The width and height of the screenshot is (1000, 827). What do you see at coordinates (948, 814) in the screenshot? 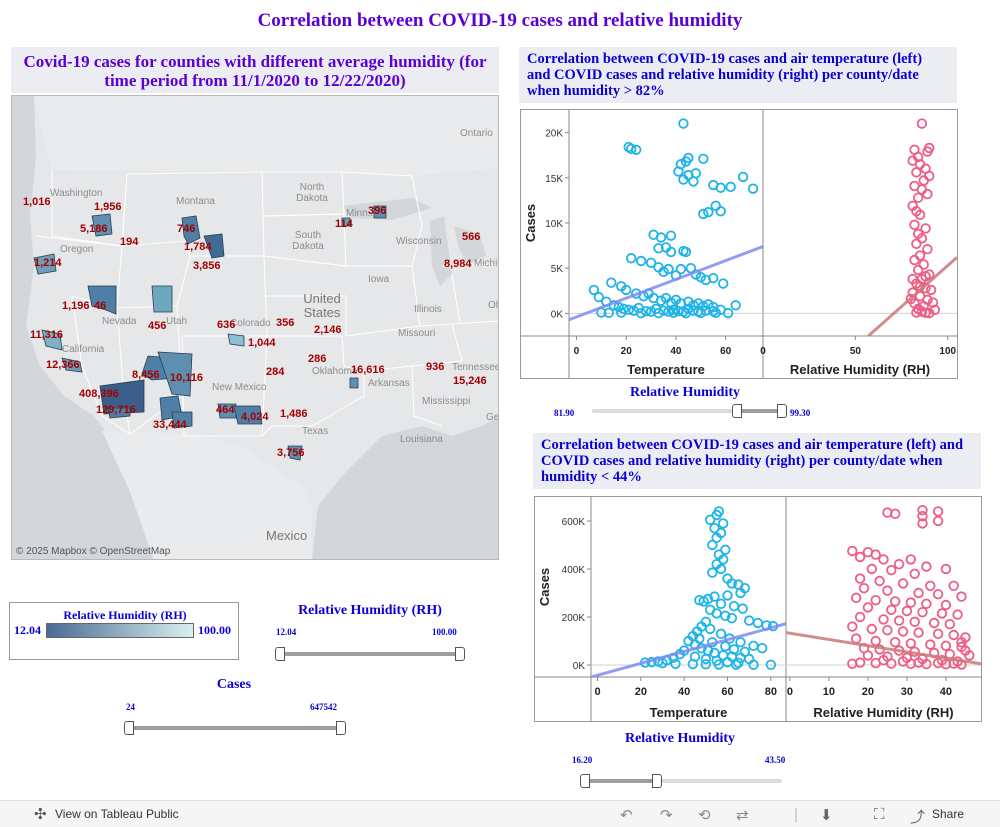
I see `share-button: Share` at bounding box center [948, 814].